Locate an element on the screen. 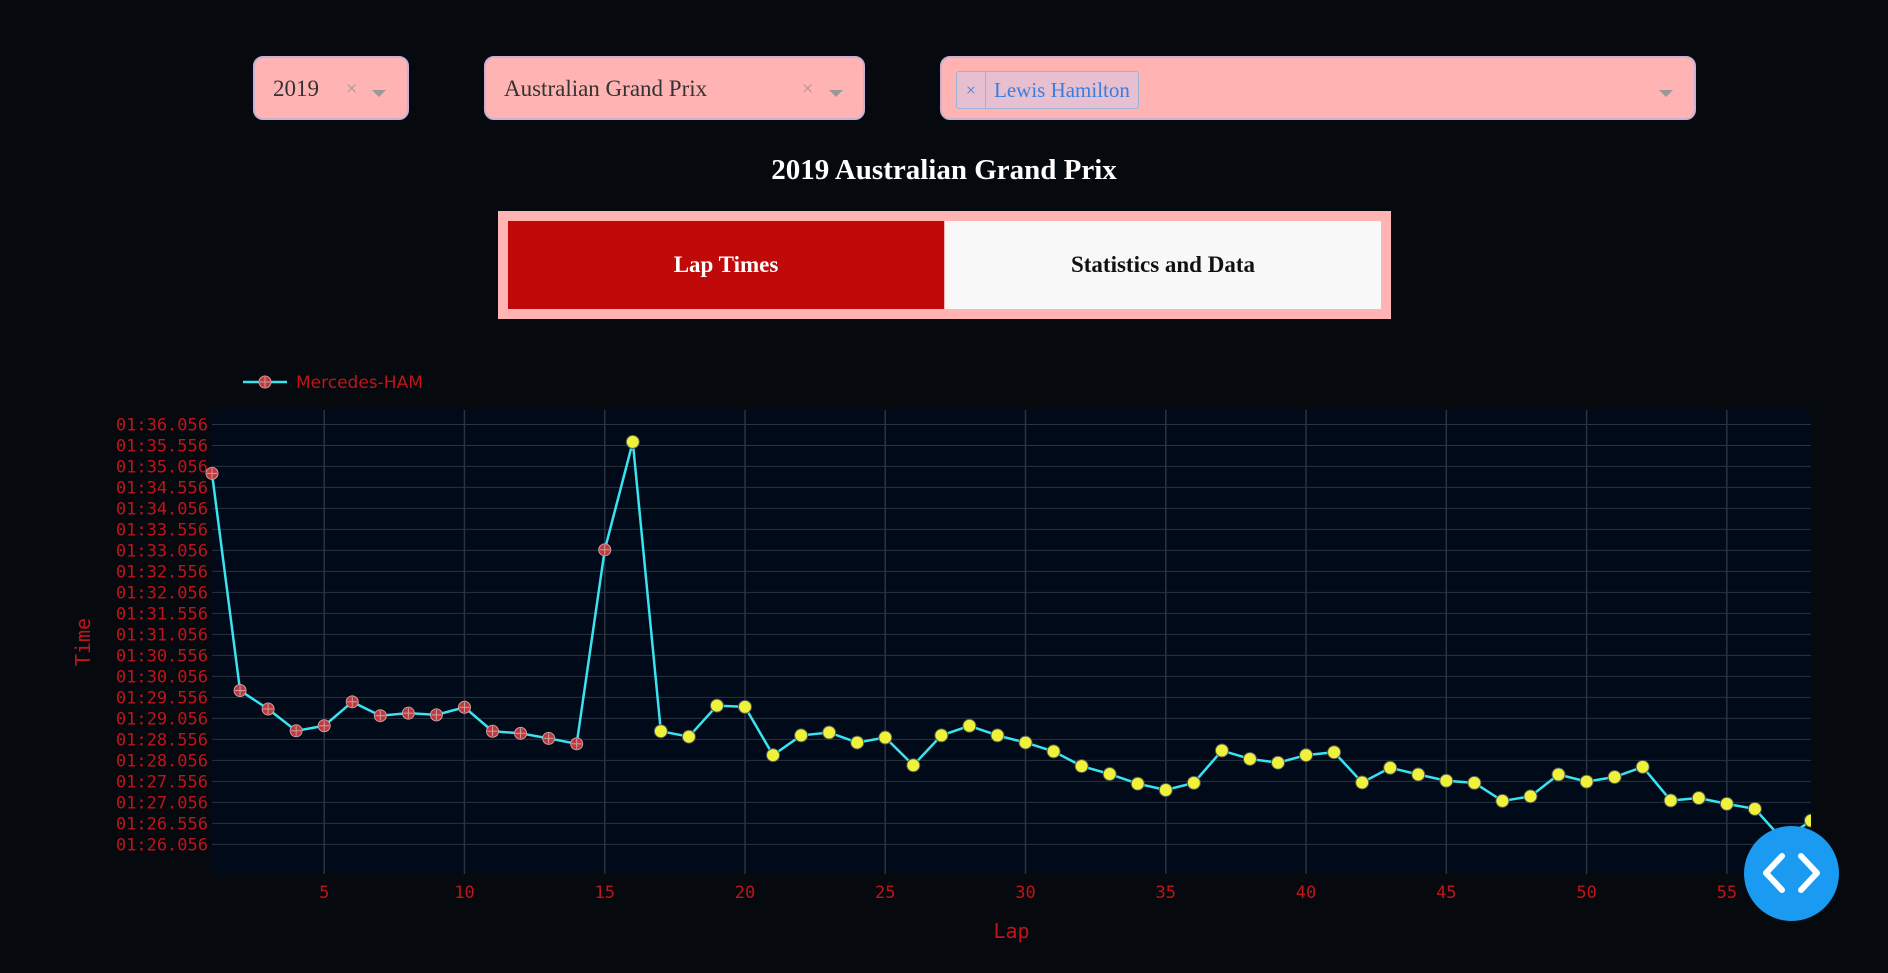  y-tick-label: 01:32.556 is located at coordinates (162, 572).